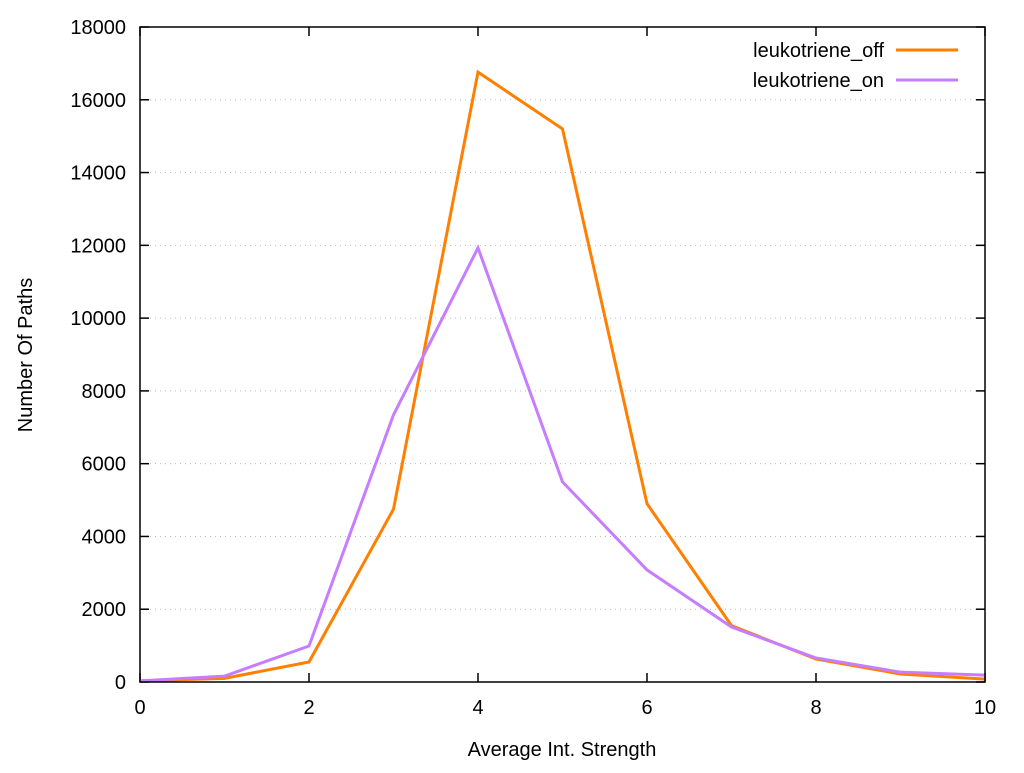 This screenshot has width=1024, height=773. I want to click on legend-label: leukotriene_on, so click(818, 81).